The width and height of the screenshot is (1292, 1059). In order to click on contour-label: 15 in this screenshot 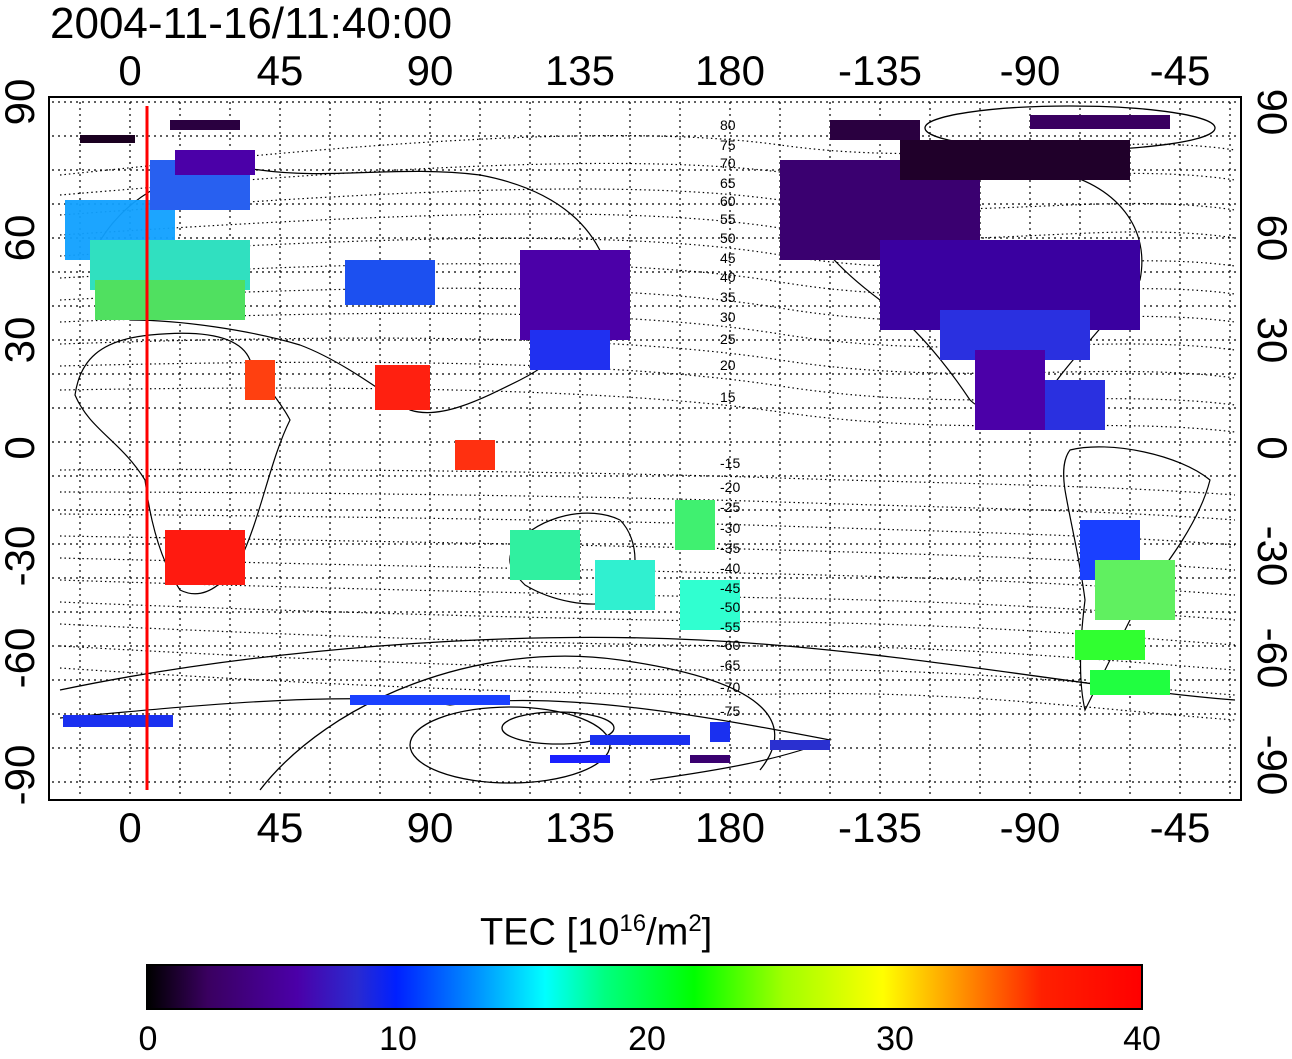, I will do `click(728, 397)`.